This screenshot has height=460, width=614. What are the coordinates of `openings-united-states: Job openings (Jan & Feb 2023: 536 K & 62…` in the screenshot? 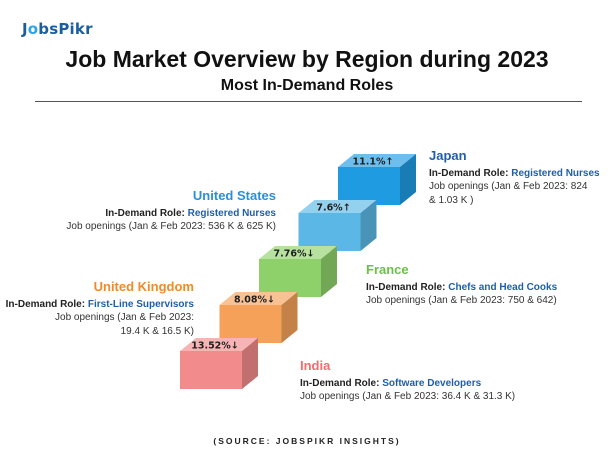 It's located at (171, 227).